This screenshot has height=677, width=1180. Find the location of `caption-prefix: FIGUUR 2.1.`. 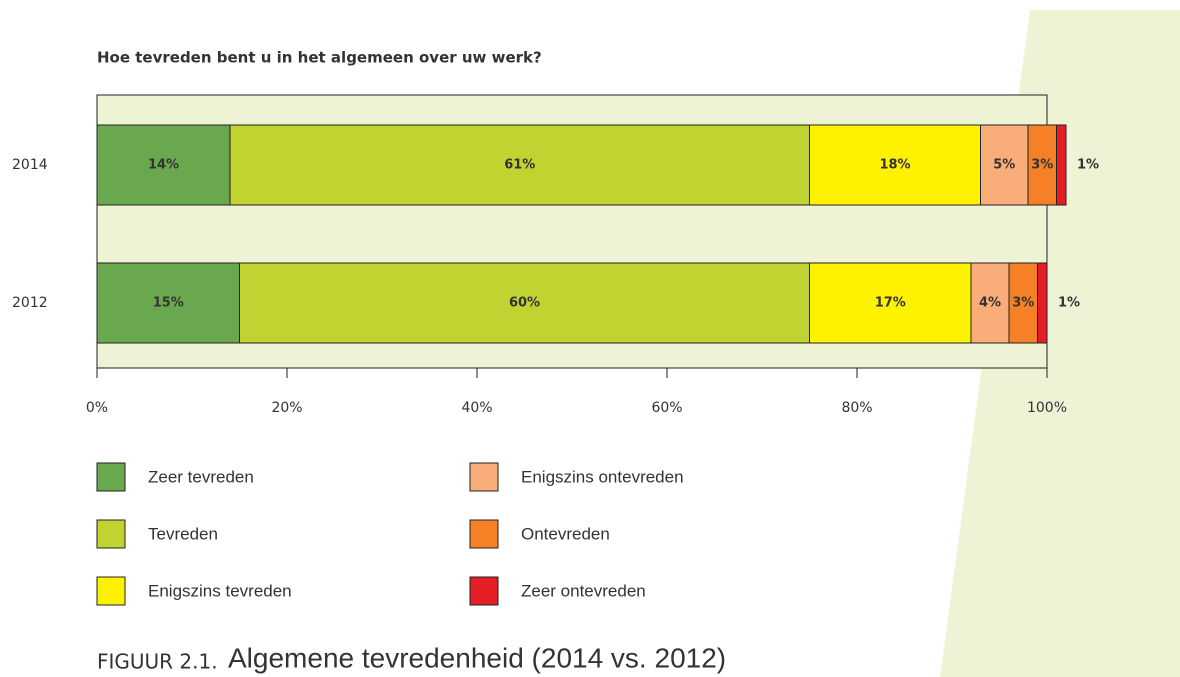

caption-prefix: FIGUUR 2.1. is located at coordinates (157, 662).